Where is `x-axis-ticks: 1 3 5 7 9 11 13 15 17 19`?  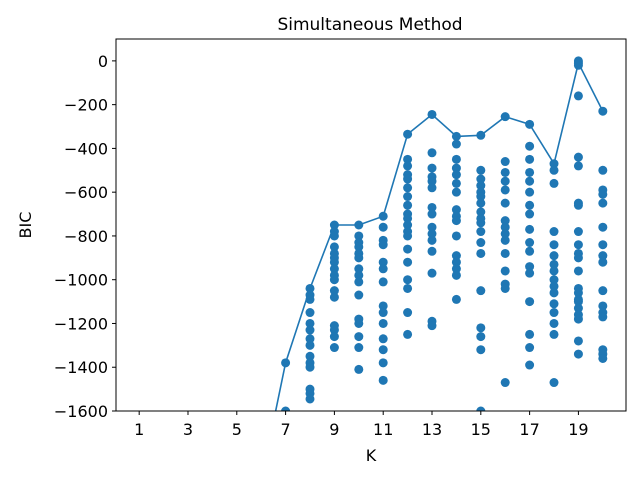
x-axis-ticks: 1 3 5 7 9 11 13 15 17 19 is located at coordinates (361, 425).